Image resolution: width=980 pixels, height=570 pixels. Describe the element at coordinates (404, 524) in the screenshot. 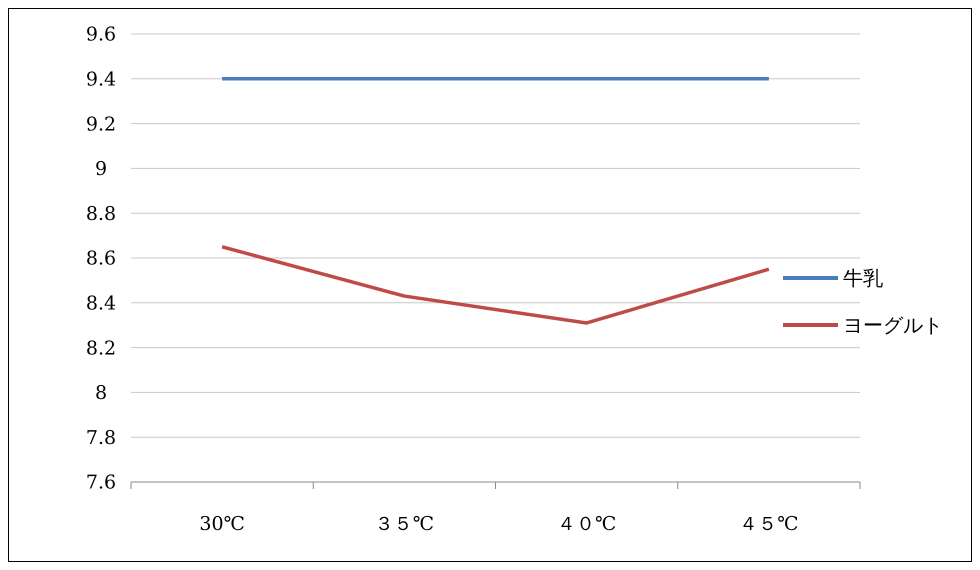

I see `x-tick-label: ３５℃` at that location.